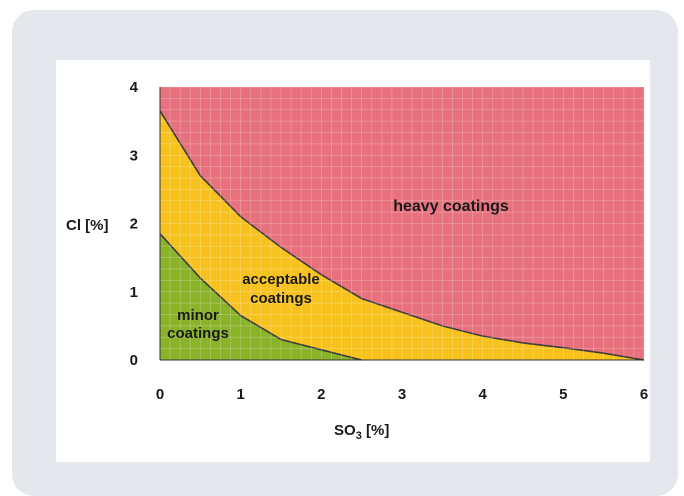 The image size is (684, 496). What do you see at coordinates (563, 394) in the screenshot?
I see `x-tick-label: 5` at bounding box center [563, 394].